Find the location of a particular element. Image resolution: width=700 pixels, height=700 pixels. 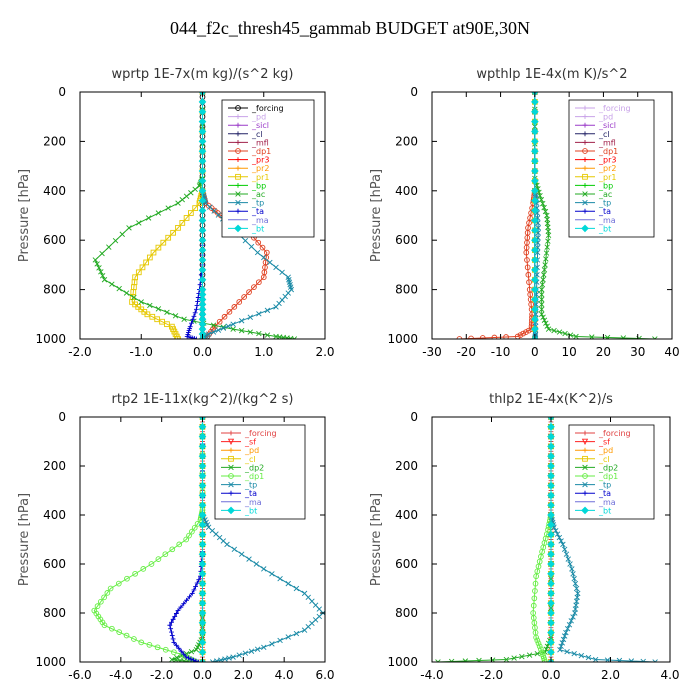

y-tick-label: 400 is located at coordinates (54, 515).